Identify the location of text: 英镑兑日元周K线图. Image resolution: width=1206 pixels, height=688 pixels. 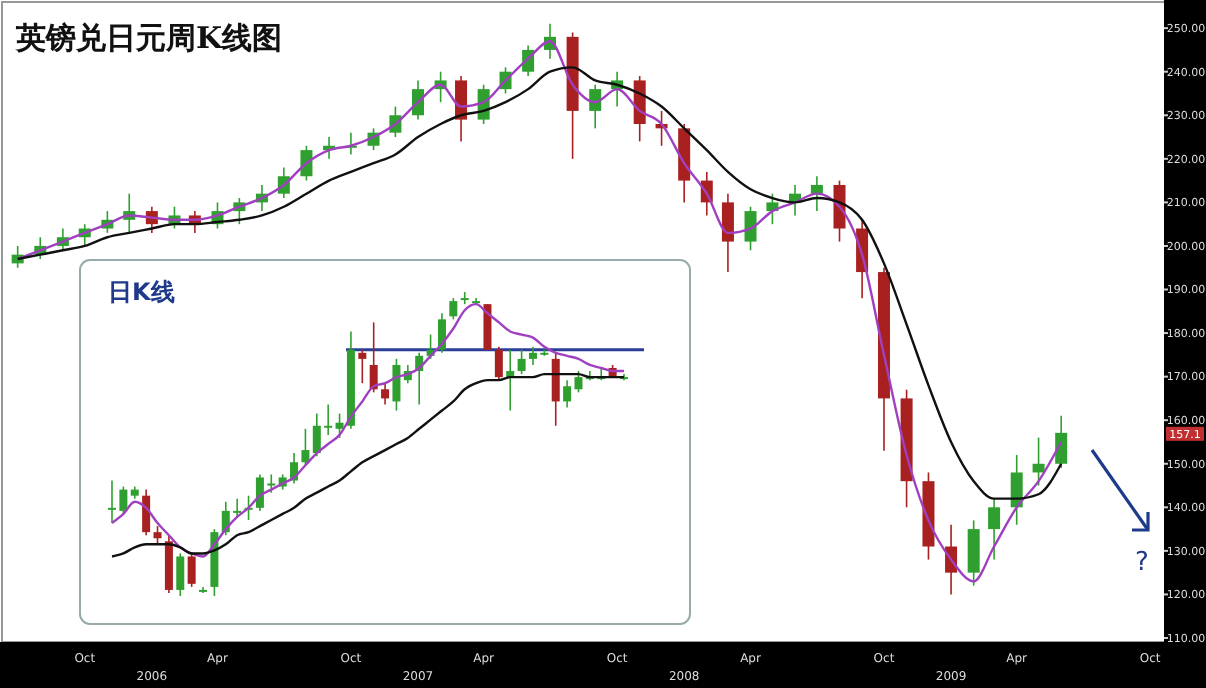
(148, 38).